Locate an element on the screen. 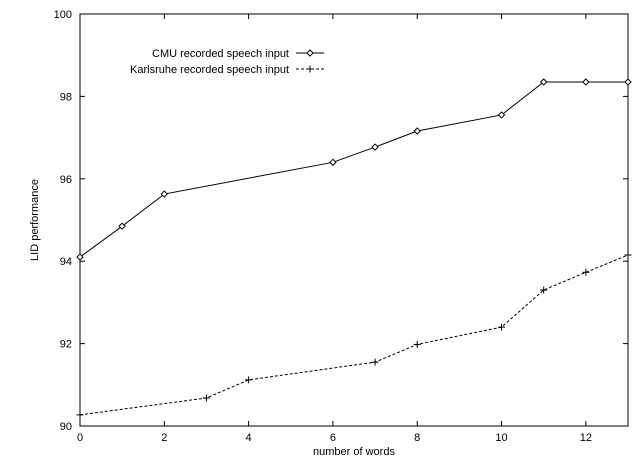  x-tick-label: 12 is located at coordinates (586, 438).